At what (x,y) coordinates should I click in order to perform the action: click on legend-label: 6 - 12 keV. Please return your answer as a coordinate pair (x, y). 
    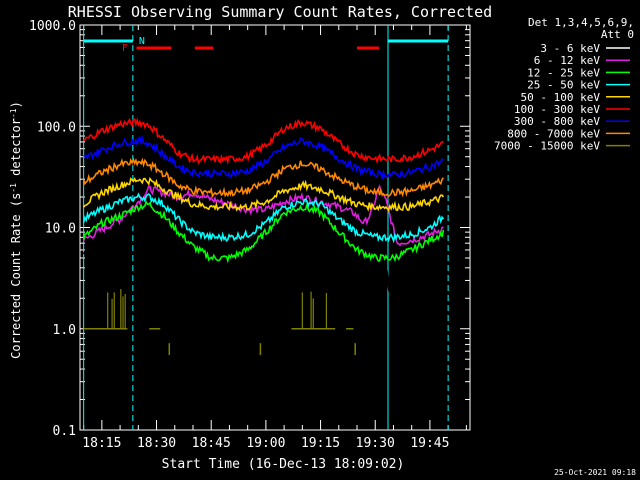
    Looking at the image, I should click on (567, 60).